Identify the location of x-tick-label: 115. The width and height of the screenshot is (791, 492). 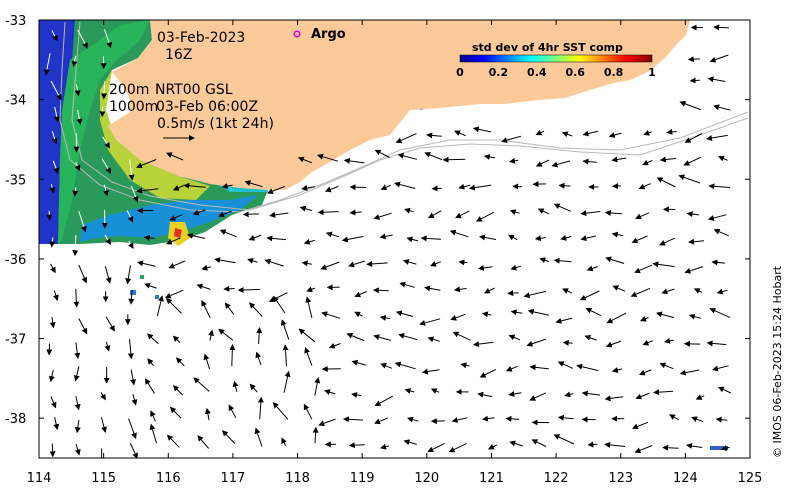
(103, 478).